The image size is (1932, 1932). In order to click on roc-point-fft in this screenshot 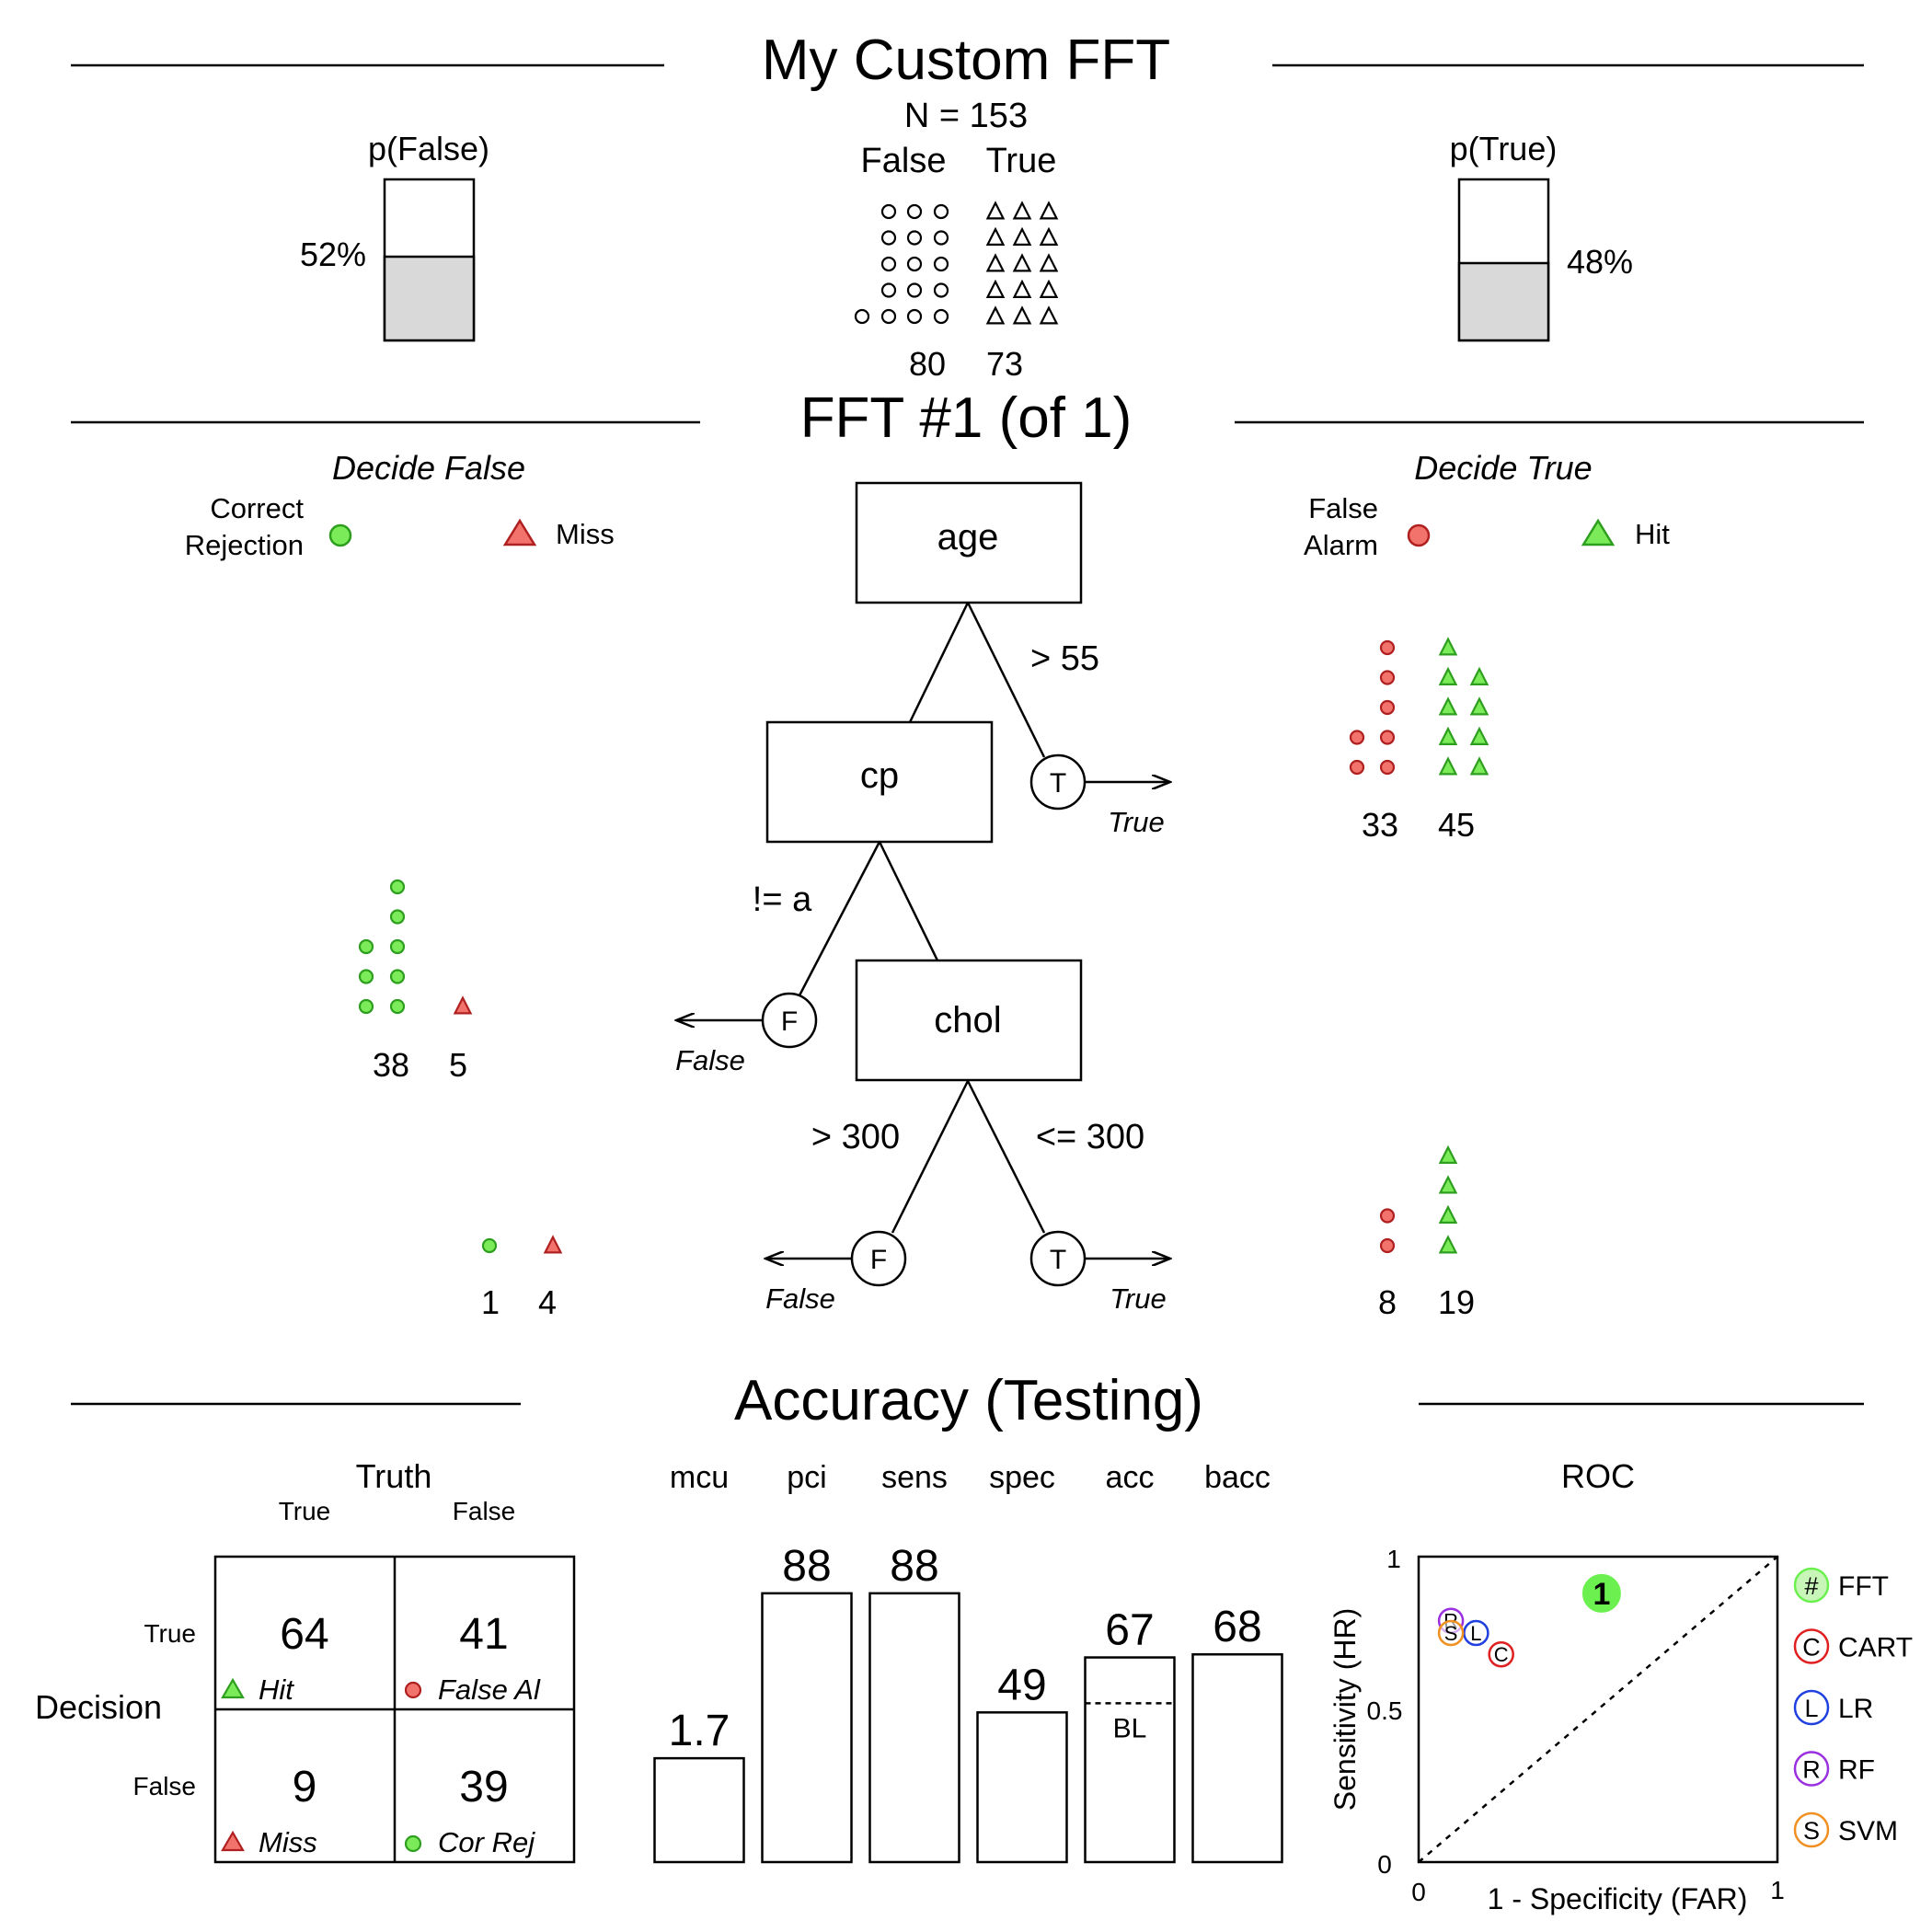, I will do `click(1601, 1593)`.